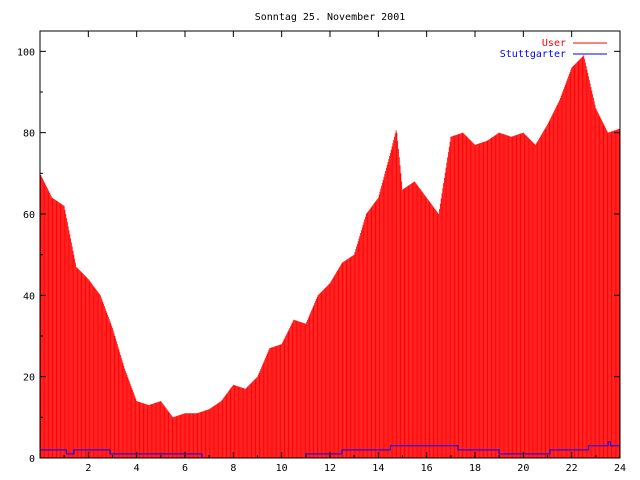 This screenshot has height=480, width=640. What do you see at coordinates (330, 468) in the screenshot?
I see `x-tick-label: 12` at bounding box center [330, 468].